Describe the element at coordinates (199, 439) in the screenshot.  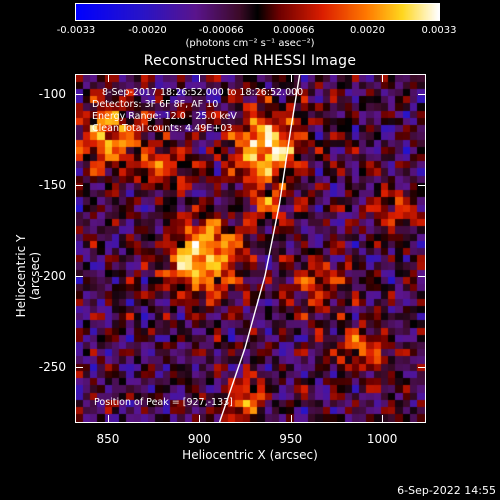
I see `x-tick-label: 900` at that location.